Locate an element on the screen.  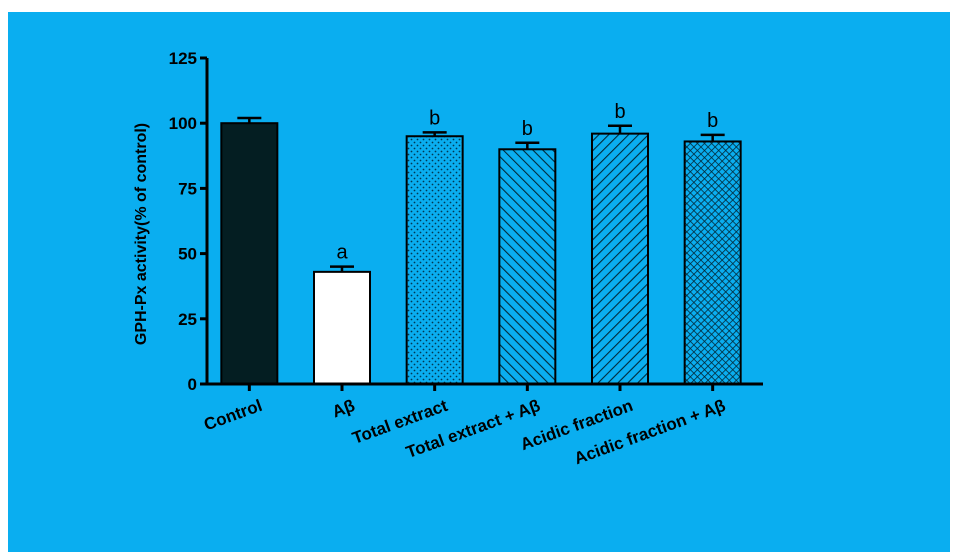
x-category-label: Acidic fraction + Aβ is located at coordinates (650, 432).